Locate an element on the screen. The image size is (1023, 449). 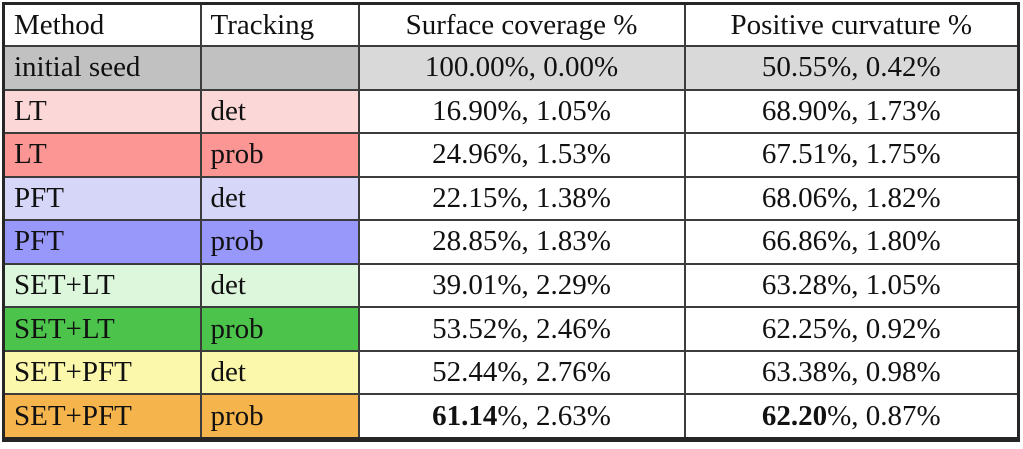
positive-curvature-cell: 50.55%, 0.42% is located at coordinates (851, 68).